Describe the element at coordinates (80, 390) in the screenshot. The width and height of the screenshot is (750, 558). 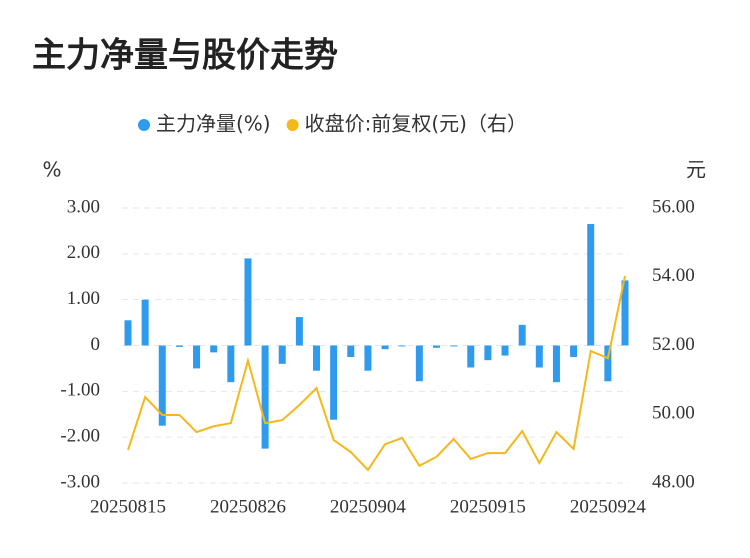
I see `yticks-label: -1.00` at that location.